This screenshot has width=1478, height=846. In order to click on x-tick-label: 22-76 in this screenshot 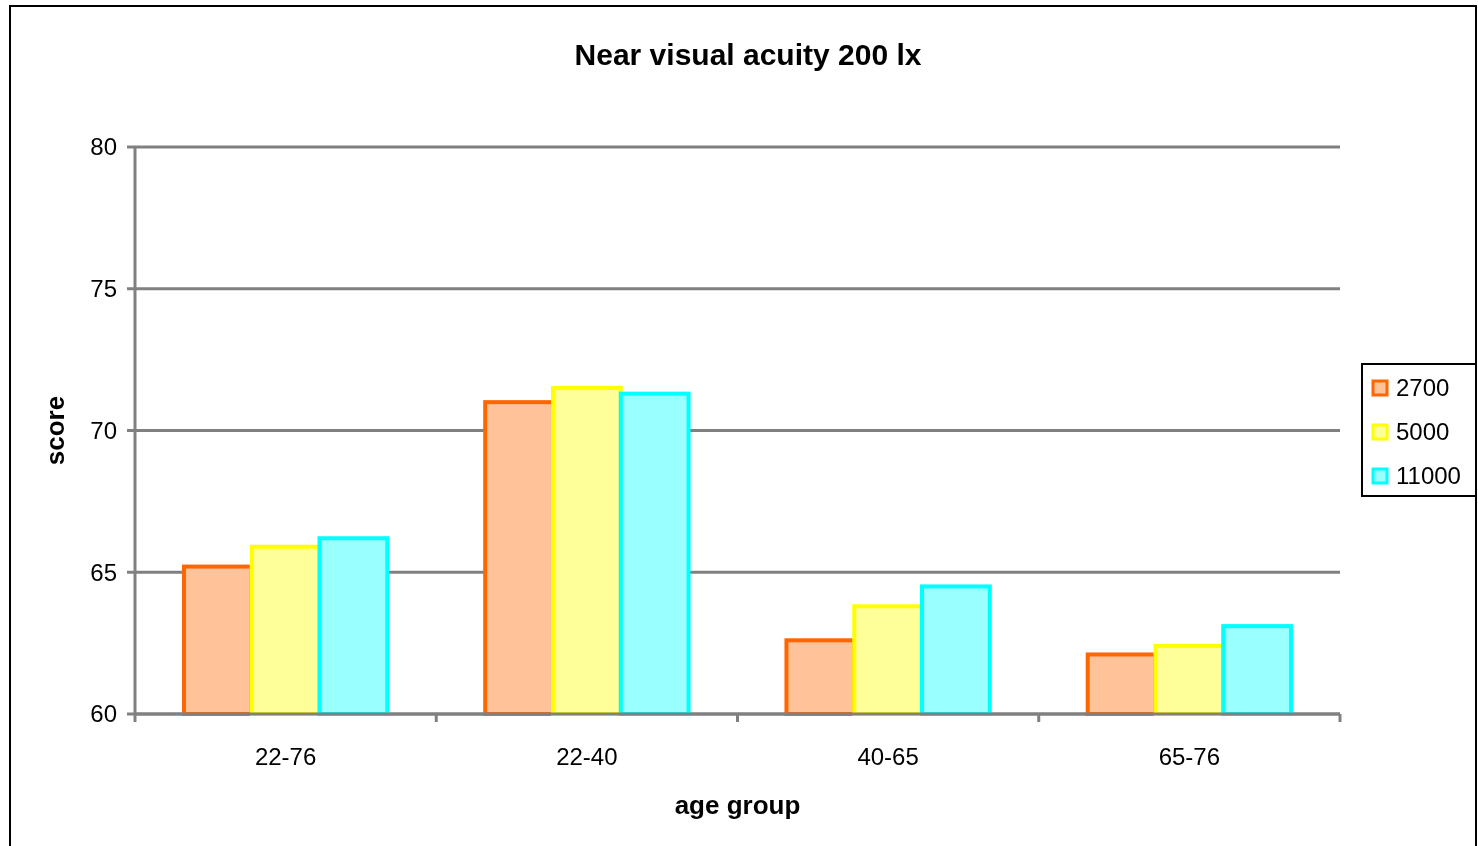, I will do `click(285, 756)`.